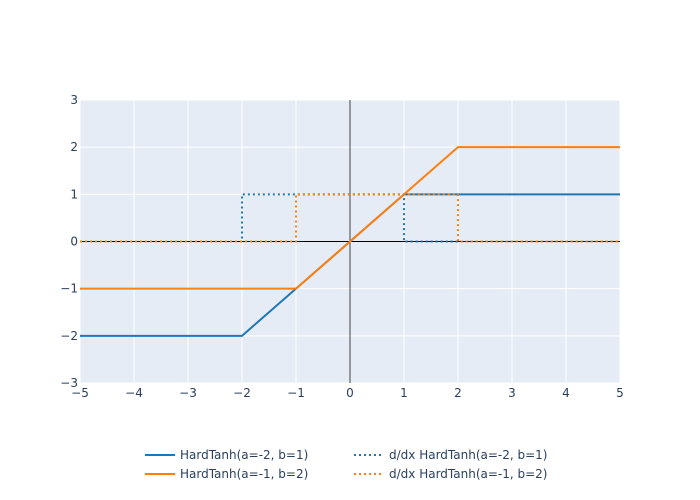 This screenshot has width=700, height=500. Describe the element at coordinates (74, 194) in the screenshot. I see `y-tick-label: 1` at that location.